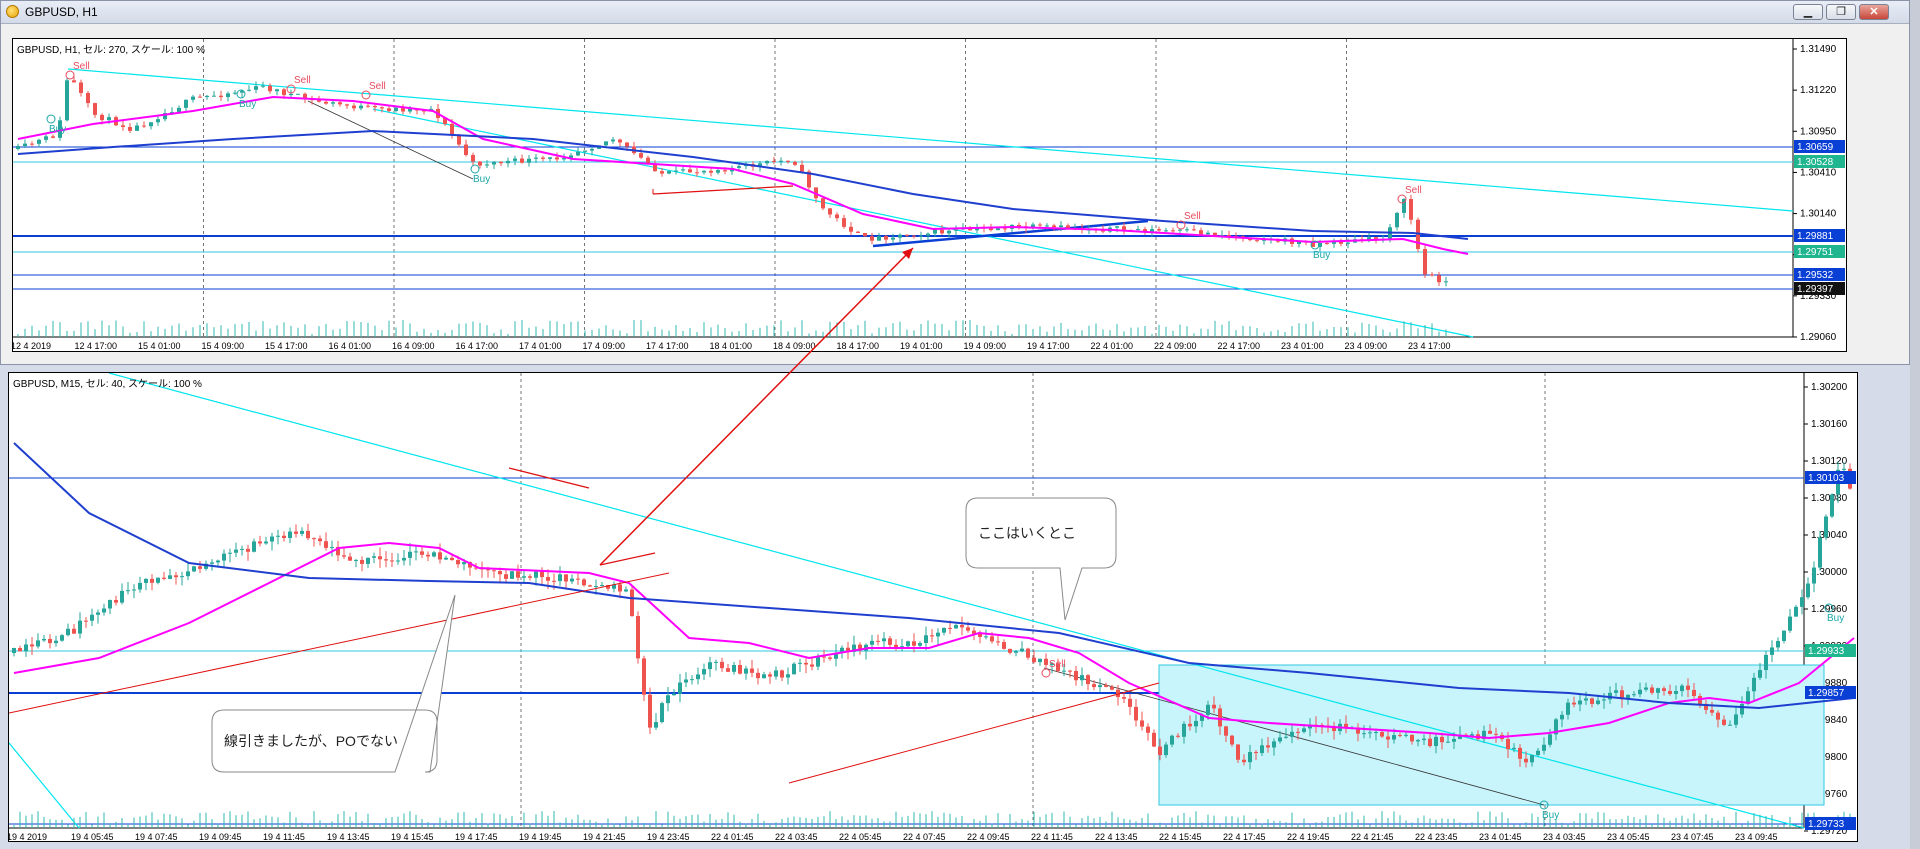 The width and height of the screenshot is (1920, 849). What do you see at coordinates (1829, 424) in the screenshot?
I see `price-tick-label: 1.30160` at bounding box center [1829, 424].